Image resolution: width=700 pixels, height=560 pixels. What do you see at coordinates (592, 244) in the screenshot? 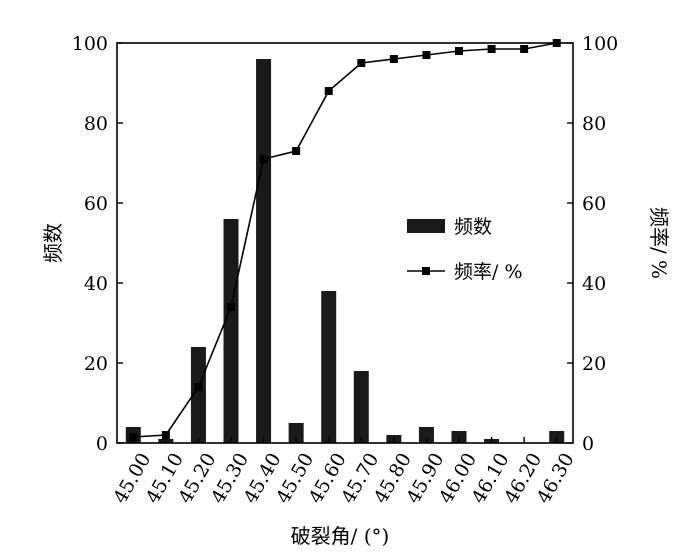
I see `right-axis-ticks: 0 20 40 60 80 100` at bounding box center [592, 244].